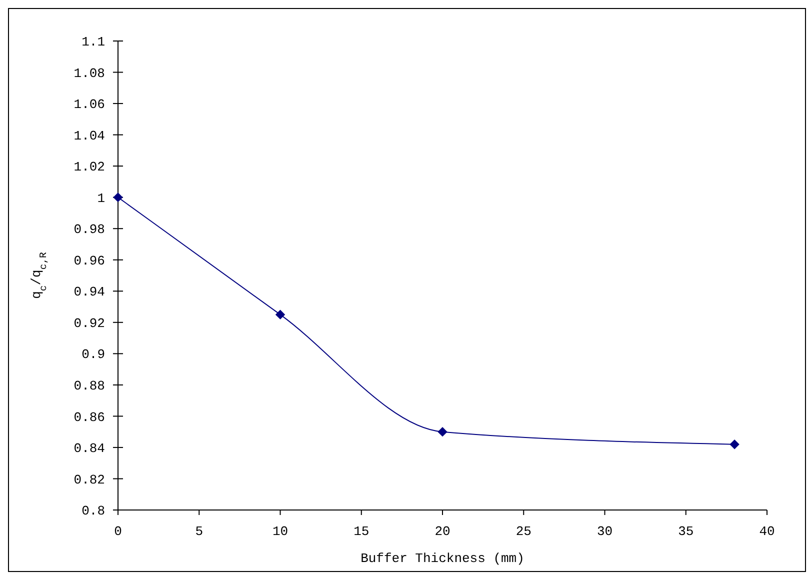 This screenshot has width=807, height=573. What do you see at coordinates (767, 531) in the screenshot?
I see `x-tick-label: 40` at bounding box center [767, 531].